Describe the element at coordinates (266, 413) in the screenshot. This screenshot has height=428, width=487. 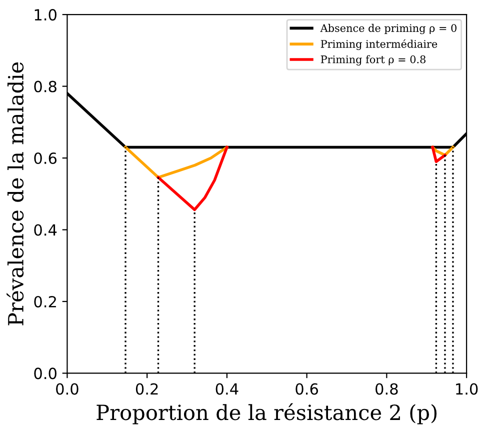
I see `x-axis-title: Proportion de la résistance 2 (p)` at that location.